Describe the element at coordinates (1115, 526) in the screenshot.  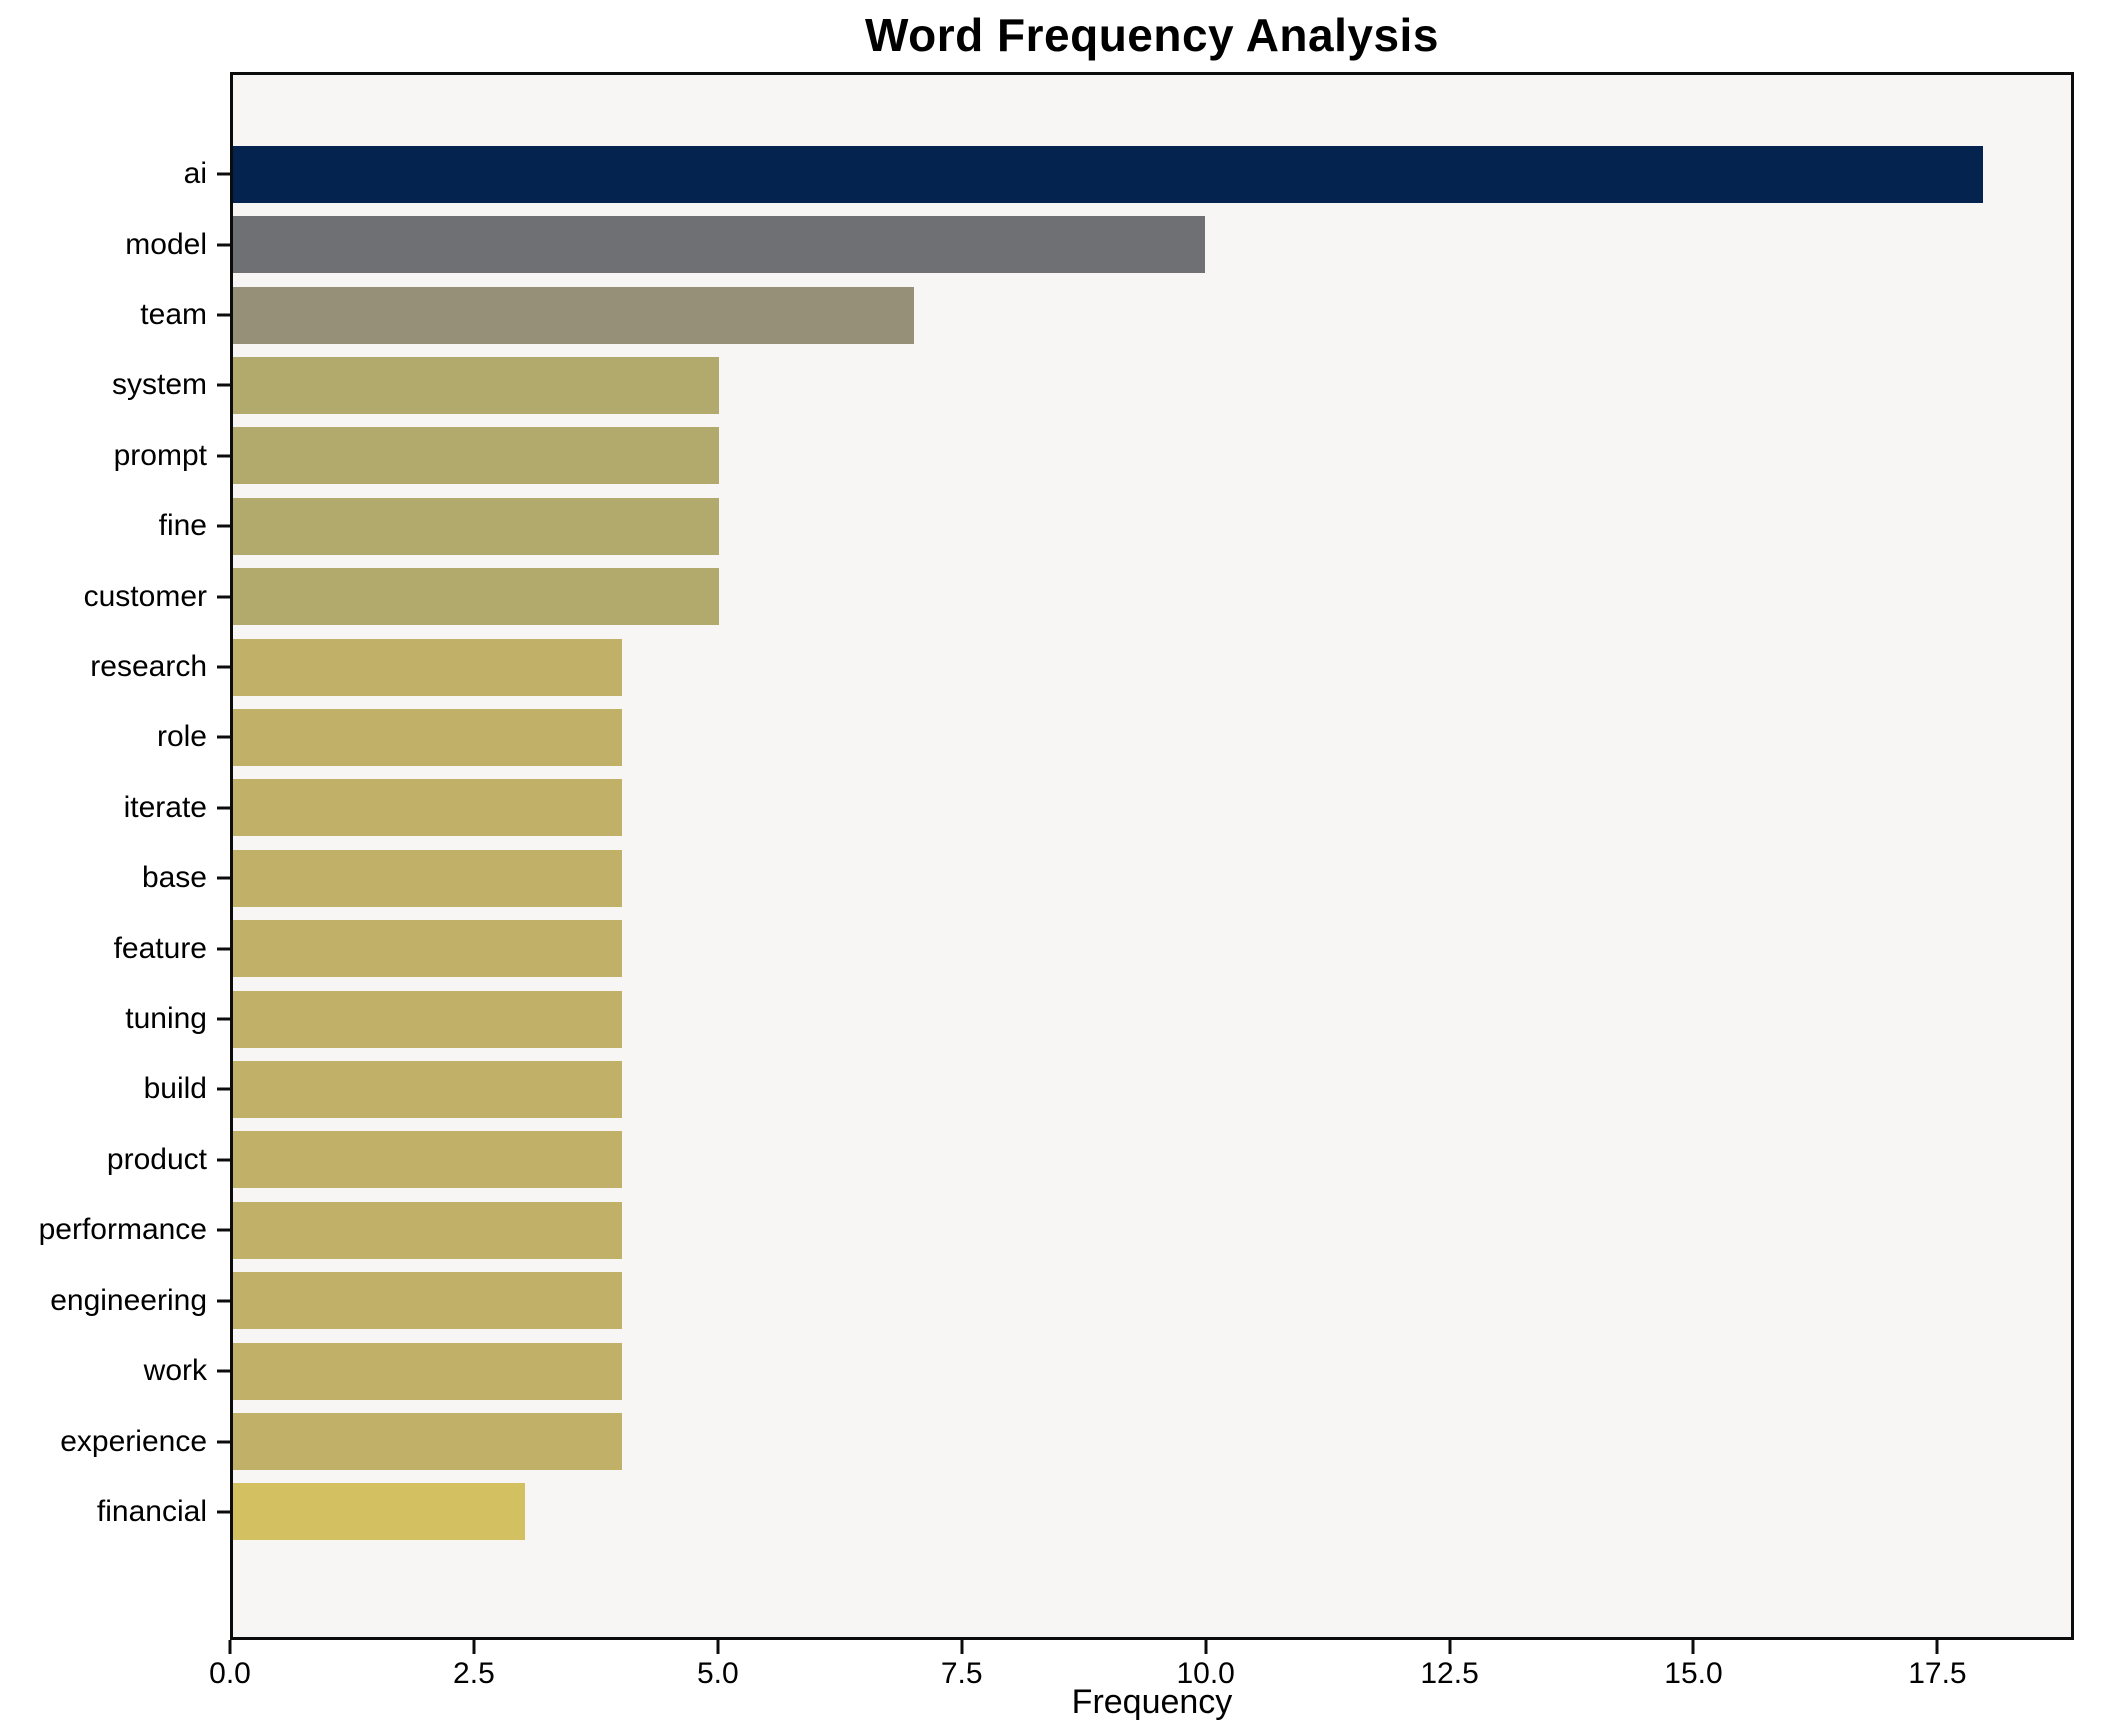
I see `bar-row: fine` at that location.